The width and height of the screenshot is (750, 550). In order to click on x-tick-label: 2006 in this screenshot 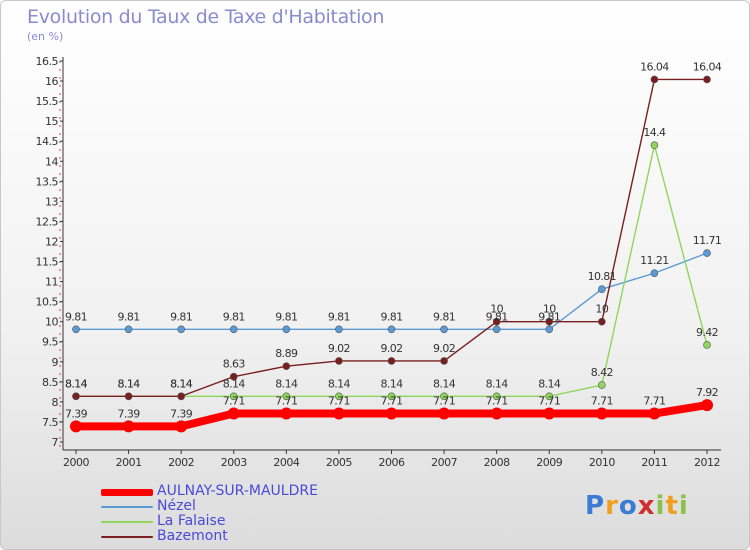, I will do `click(392, 462)`.